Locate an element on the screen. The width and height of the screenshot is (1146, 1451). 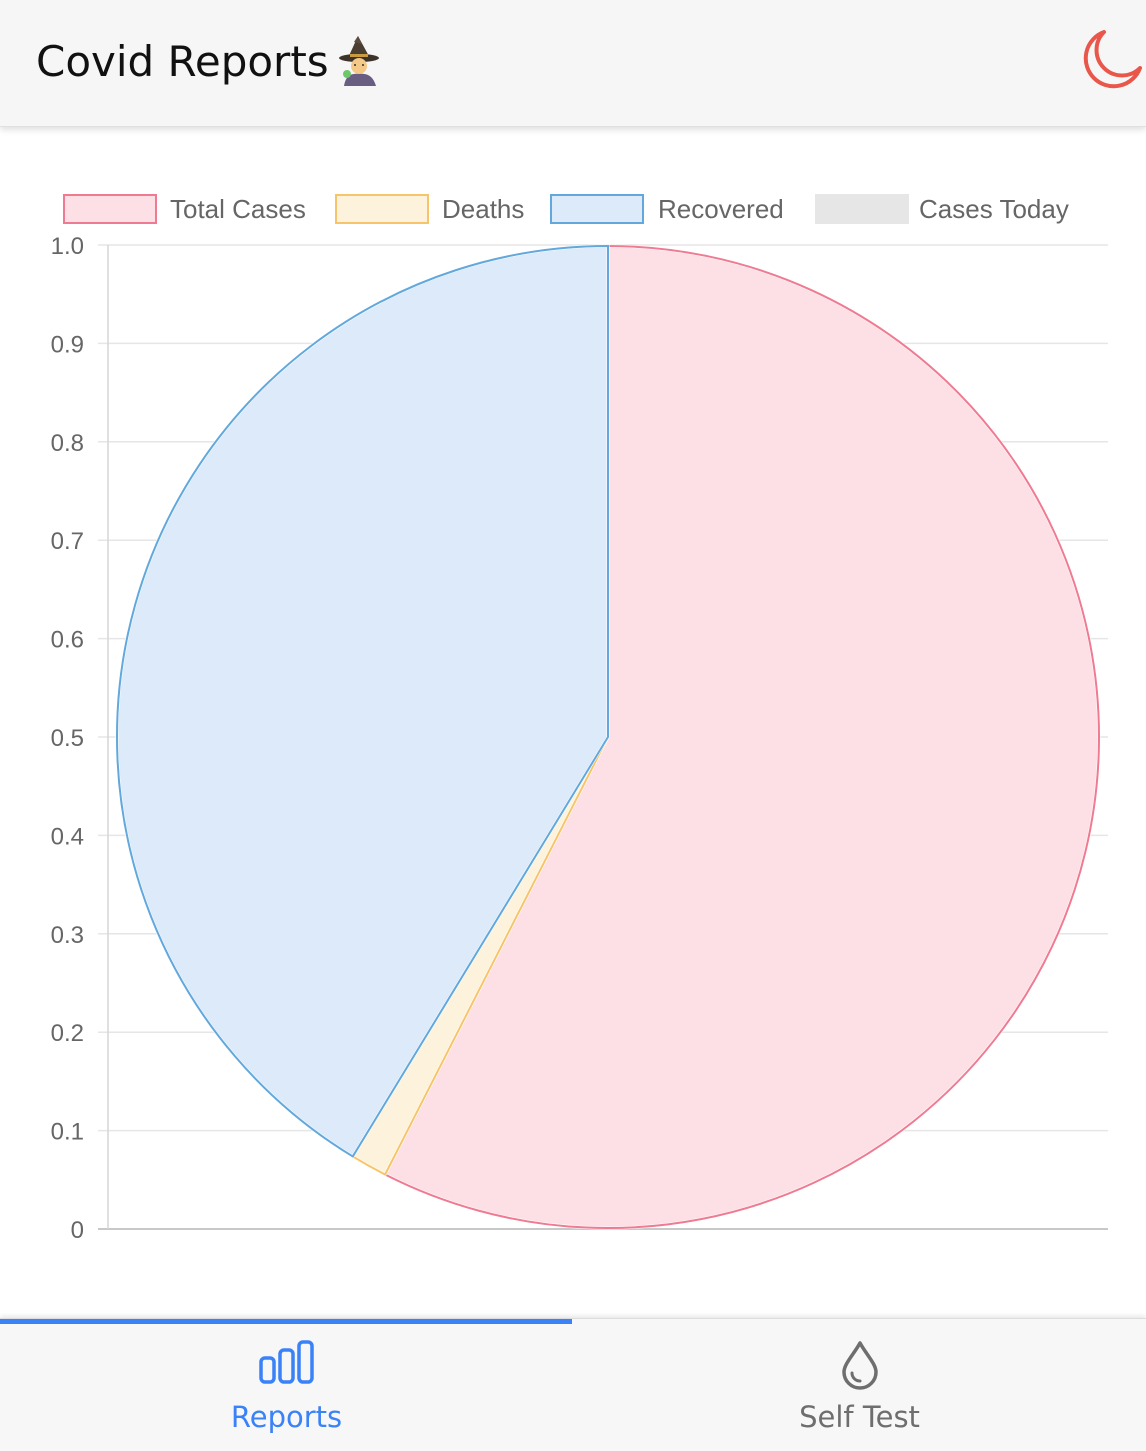
droplet-icon is located at coordinates (859, 1365).